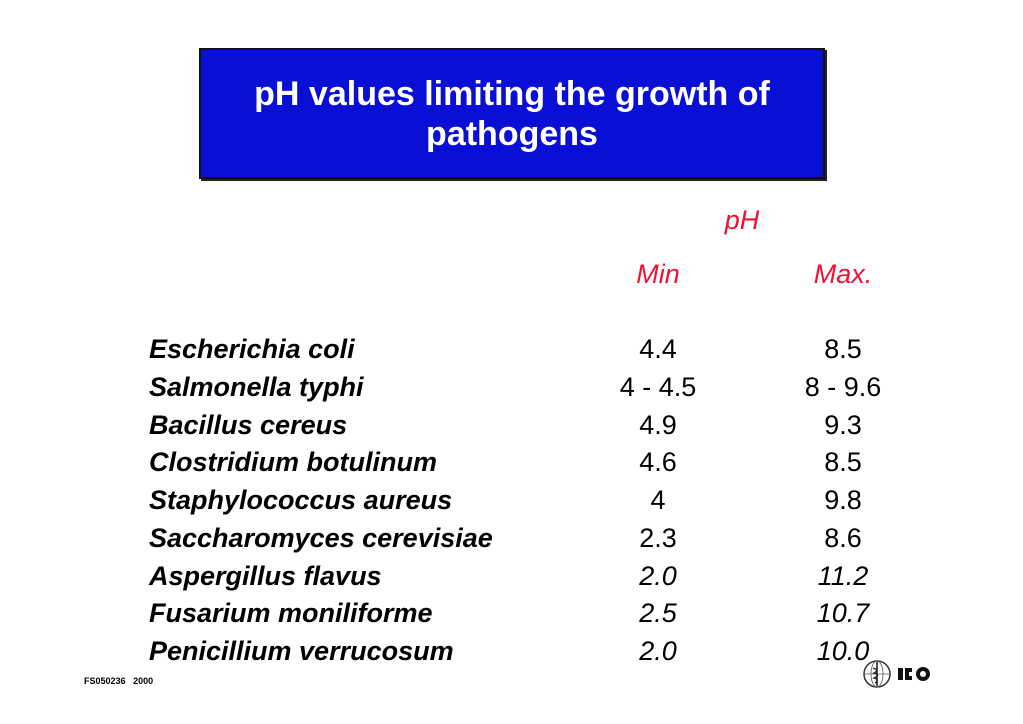 The height and width of the screenshot is (724, 1023). What do you see at coordinates (248, 424) in the screenshot?
I see `organism-name: Bacillus cereus` at bounding box center [248, 424].